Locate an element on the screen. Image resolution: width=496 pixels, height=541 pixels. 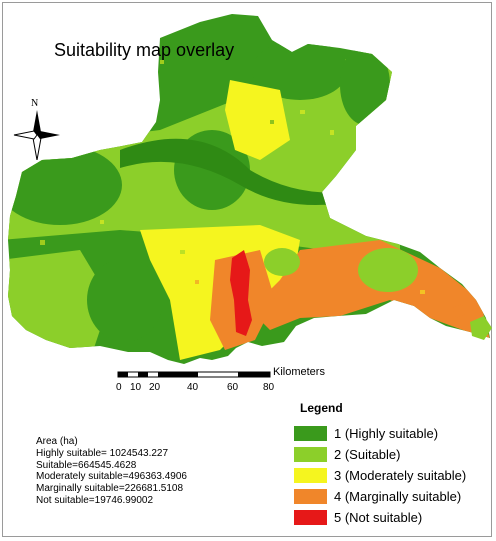
legend-item-marginally-suitable: 4 (Marginally suitable) is located at coordinates (377, 496).